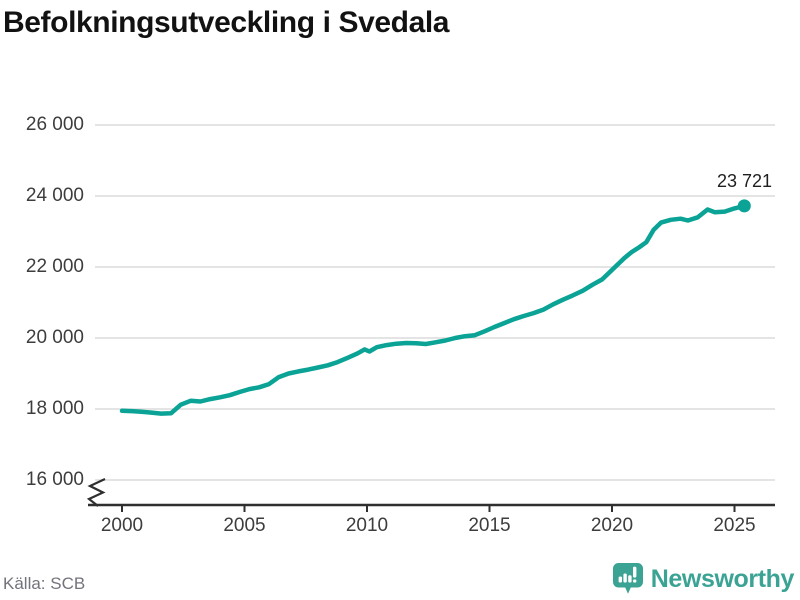 This screenshot has height=600, width=800. I want to click on speech-bubble-shape, so click(627, 578).